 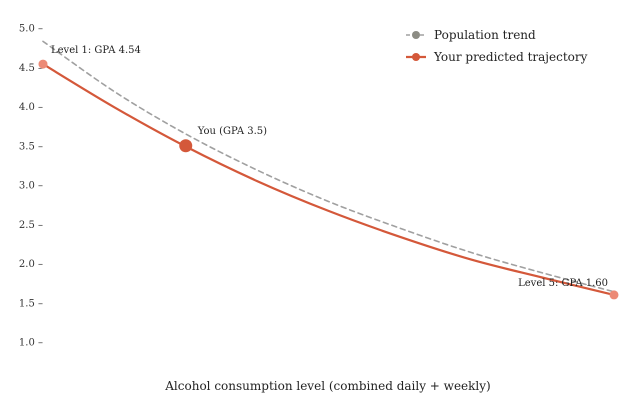 I want to click on legend-label-your-trajectory: Your predicted trajectory, so click(x=510, y=57).